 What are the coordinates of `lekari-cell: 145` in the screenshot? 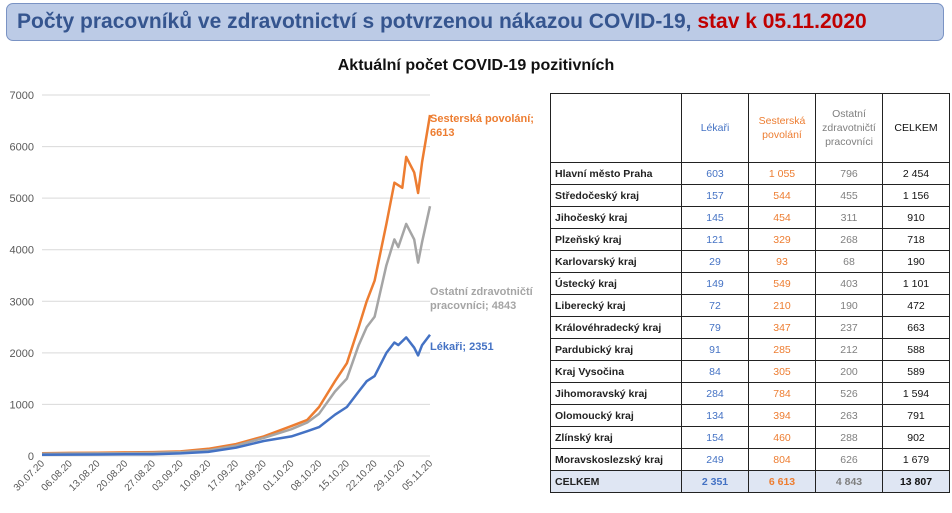 It's located at (715, 217).